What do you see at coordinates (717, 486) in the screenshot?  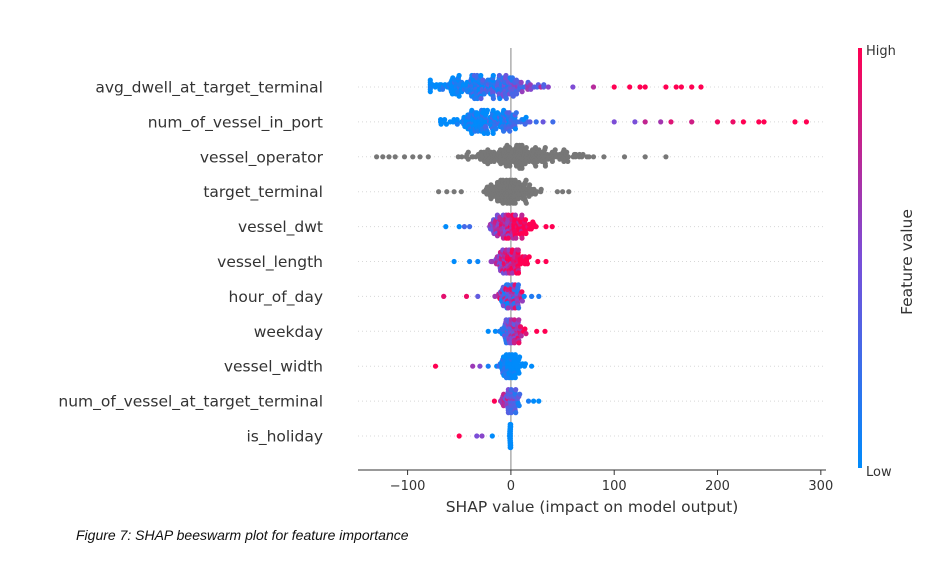 I see `x-tick-label: 200` at bounding box center [717, 486].